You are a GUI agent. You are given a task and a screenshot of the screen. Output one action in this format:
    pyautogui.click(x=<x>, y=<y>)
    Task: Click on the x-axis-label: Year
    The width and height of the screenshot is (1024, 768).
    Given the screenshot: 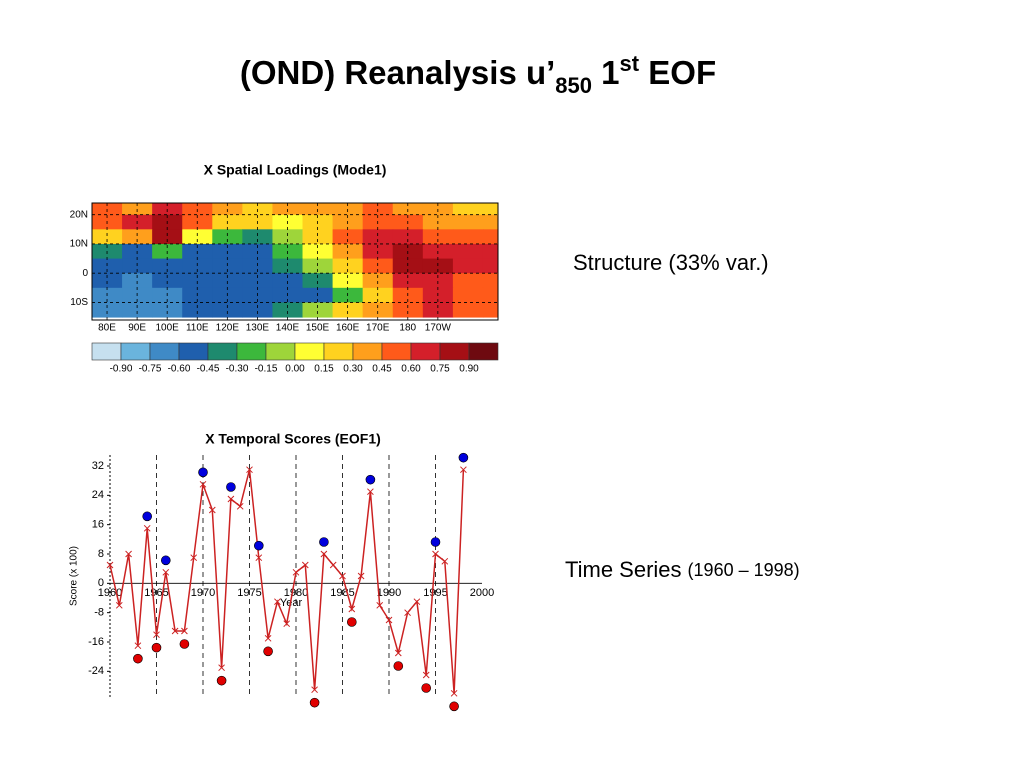 What is the action you would take?
    pyautogui.click(x=291, y=603)
    